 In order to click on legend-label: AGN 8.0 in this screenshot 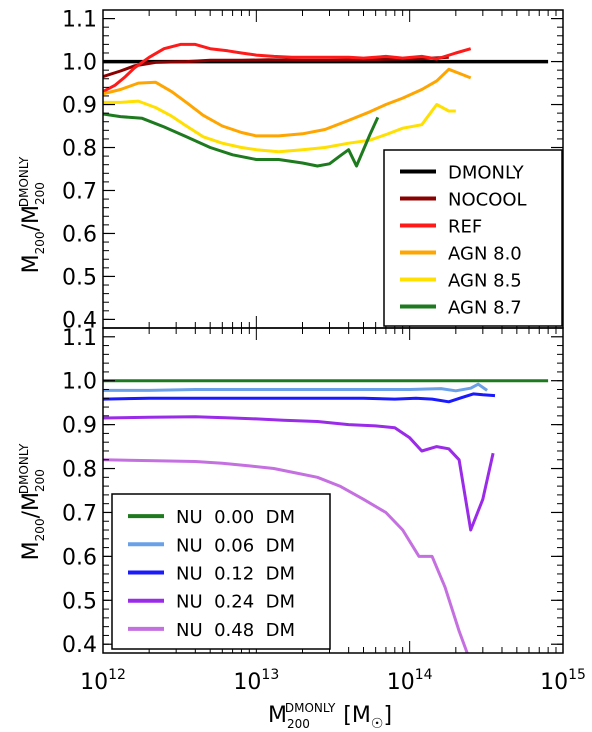, I will do `click(485, 254)`.